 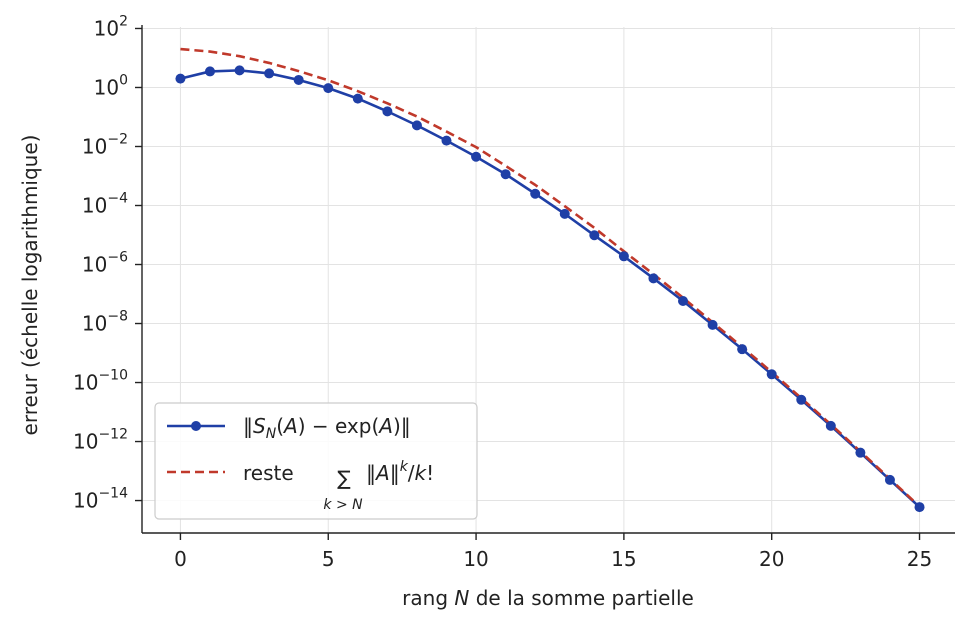 What do you see at coordinates (105, 204) in the screenshot?
I see `y-tick-label: 10⁻⁴` at bounding box center [105, 204].